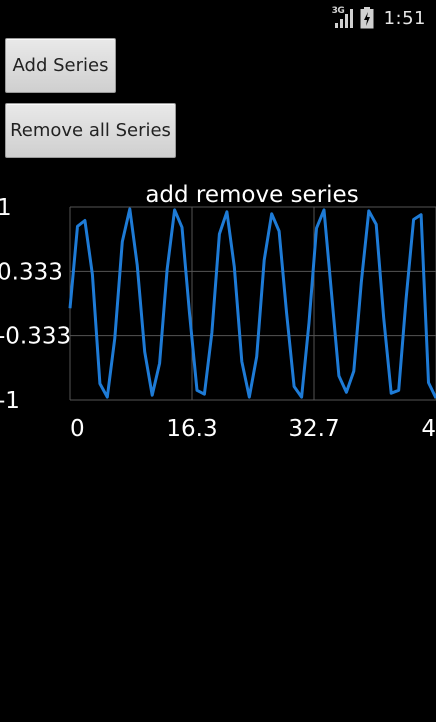  Describe the element at coordinates (191, 429) in the screenshot. I see `x-tick-label: 16.3` at that location.